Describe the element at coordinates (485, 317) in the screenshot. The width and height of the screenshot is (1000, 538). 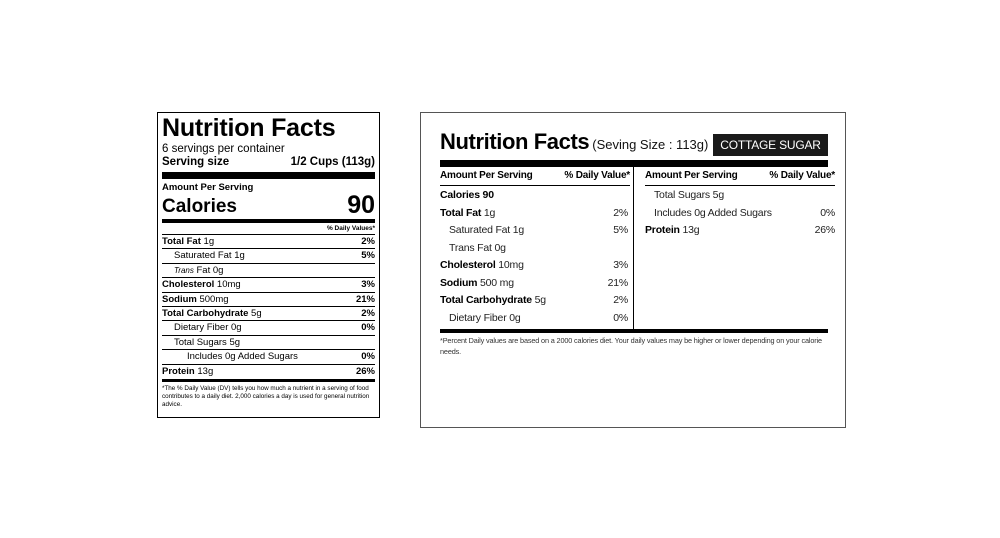
I see `nutrient-name: Dietary Fiber 0g` at that location.